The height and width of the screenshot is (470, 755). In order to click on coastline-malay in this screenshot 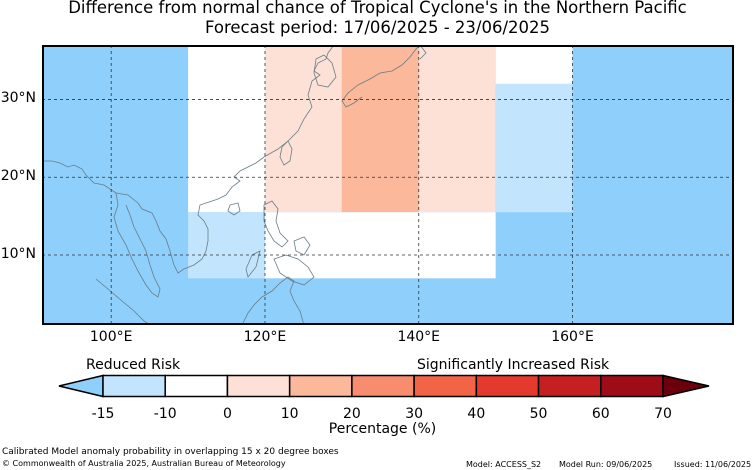, I will do `click(137, 245)`.